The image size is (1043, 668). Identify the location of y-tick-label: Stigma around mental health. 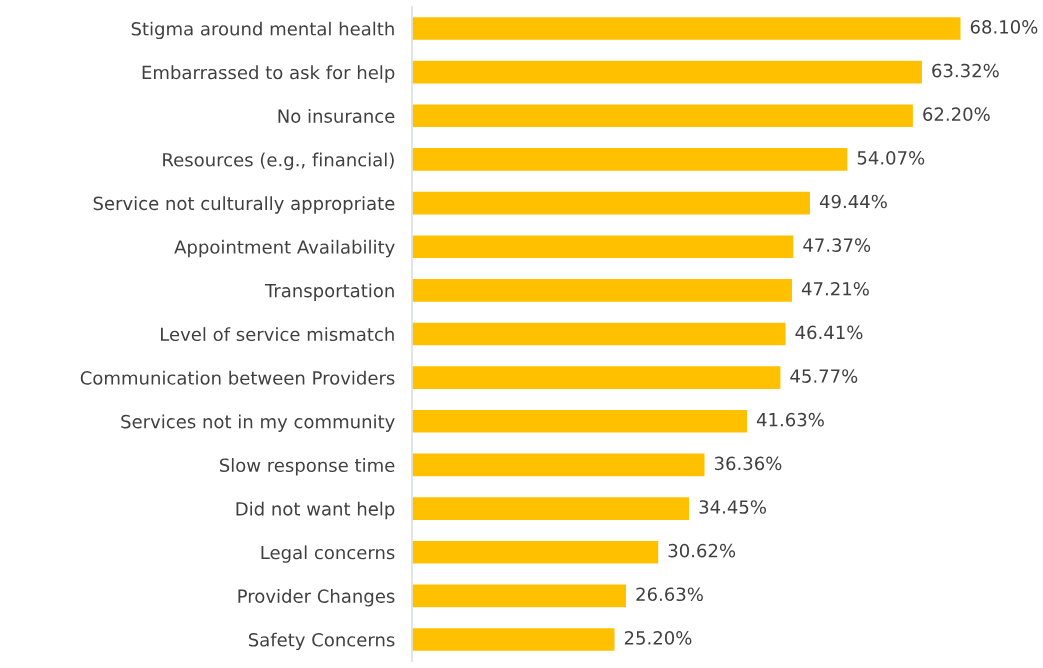
(262, 30).